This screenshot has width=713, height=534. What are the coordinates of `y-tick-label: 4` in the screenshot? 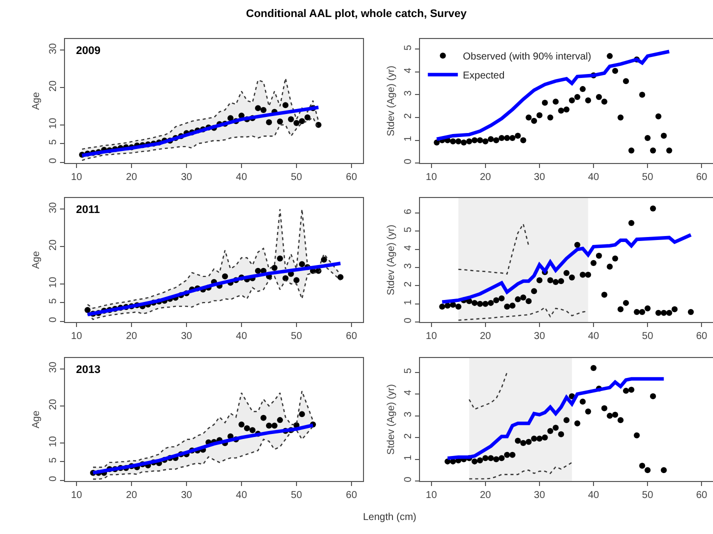 It's located at (408, 70).